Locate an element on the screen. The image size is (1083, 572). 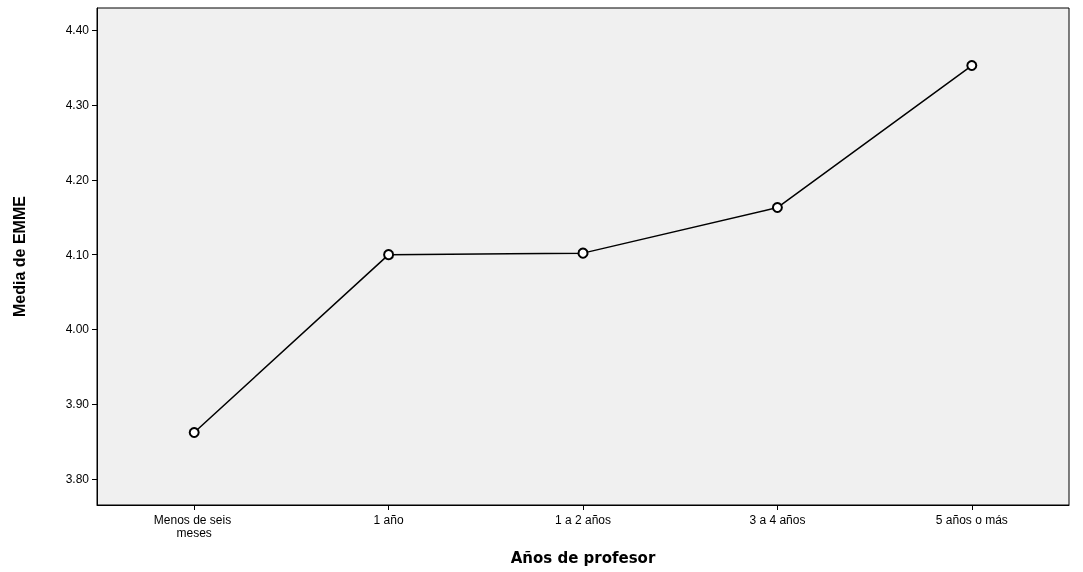
y-tick-label: 3.80 is located at coordinates (77, 478).